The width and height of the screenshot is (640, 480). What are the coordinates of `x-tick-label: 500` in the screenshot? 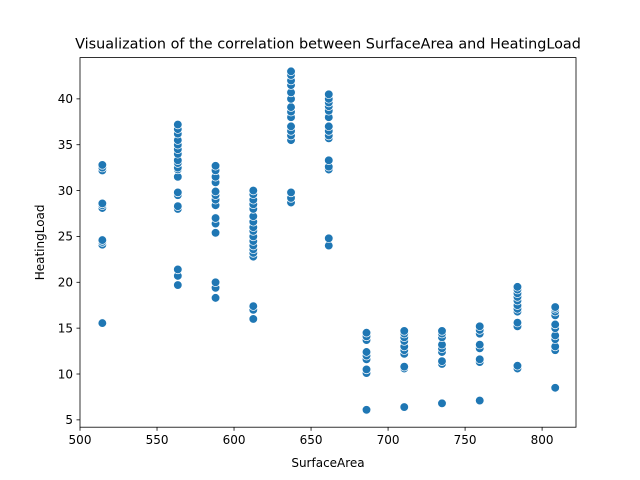 It's located at (80, 440).